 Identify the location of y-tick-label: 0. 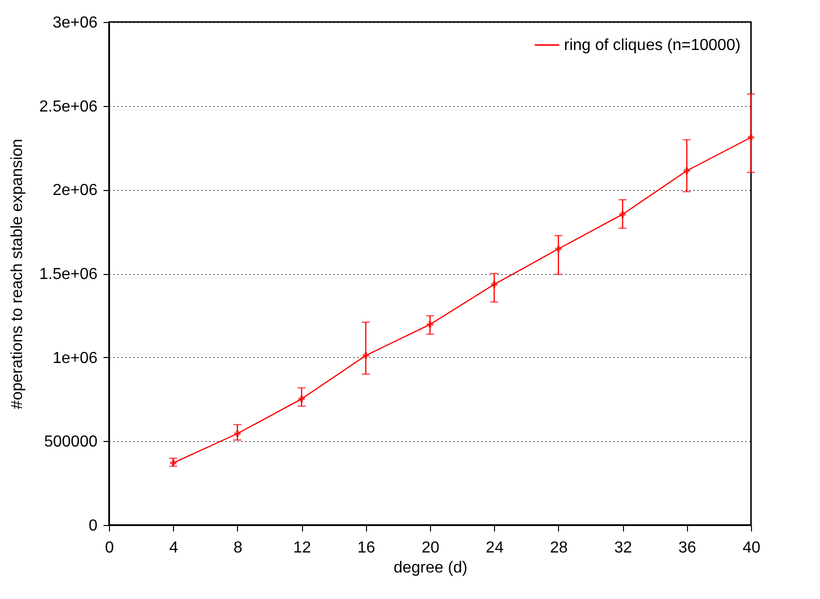
(93, 526).